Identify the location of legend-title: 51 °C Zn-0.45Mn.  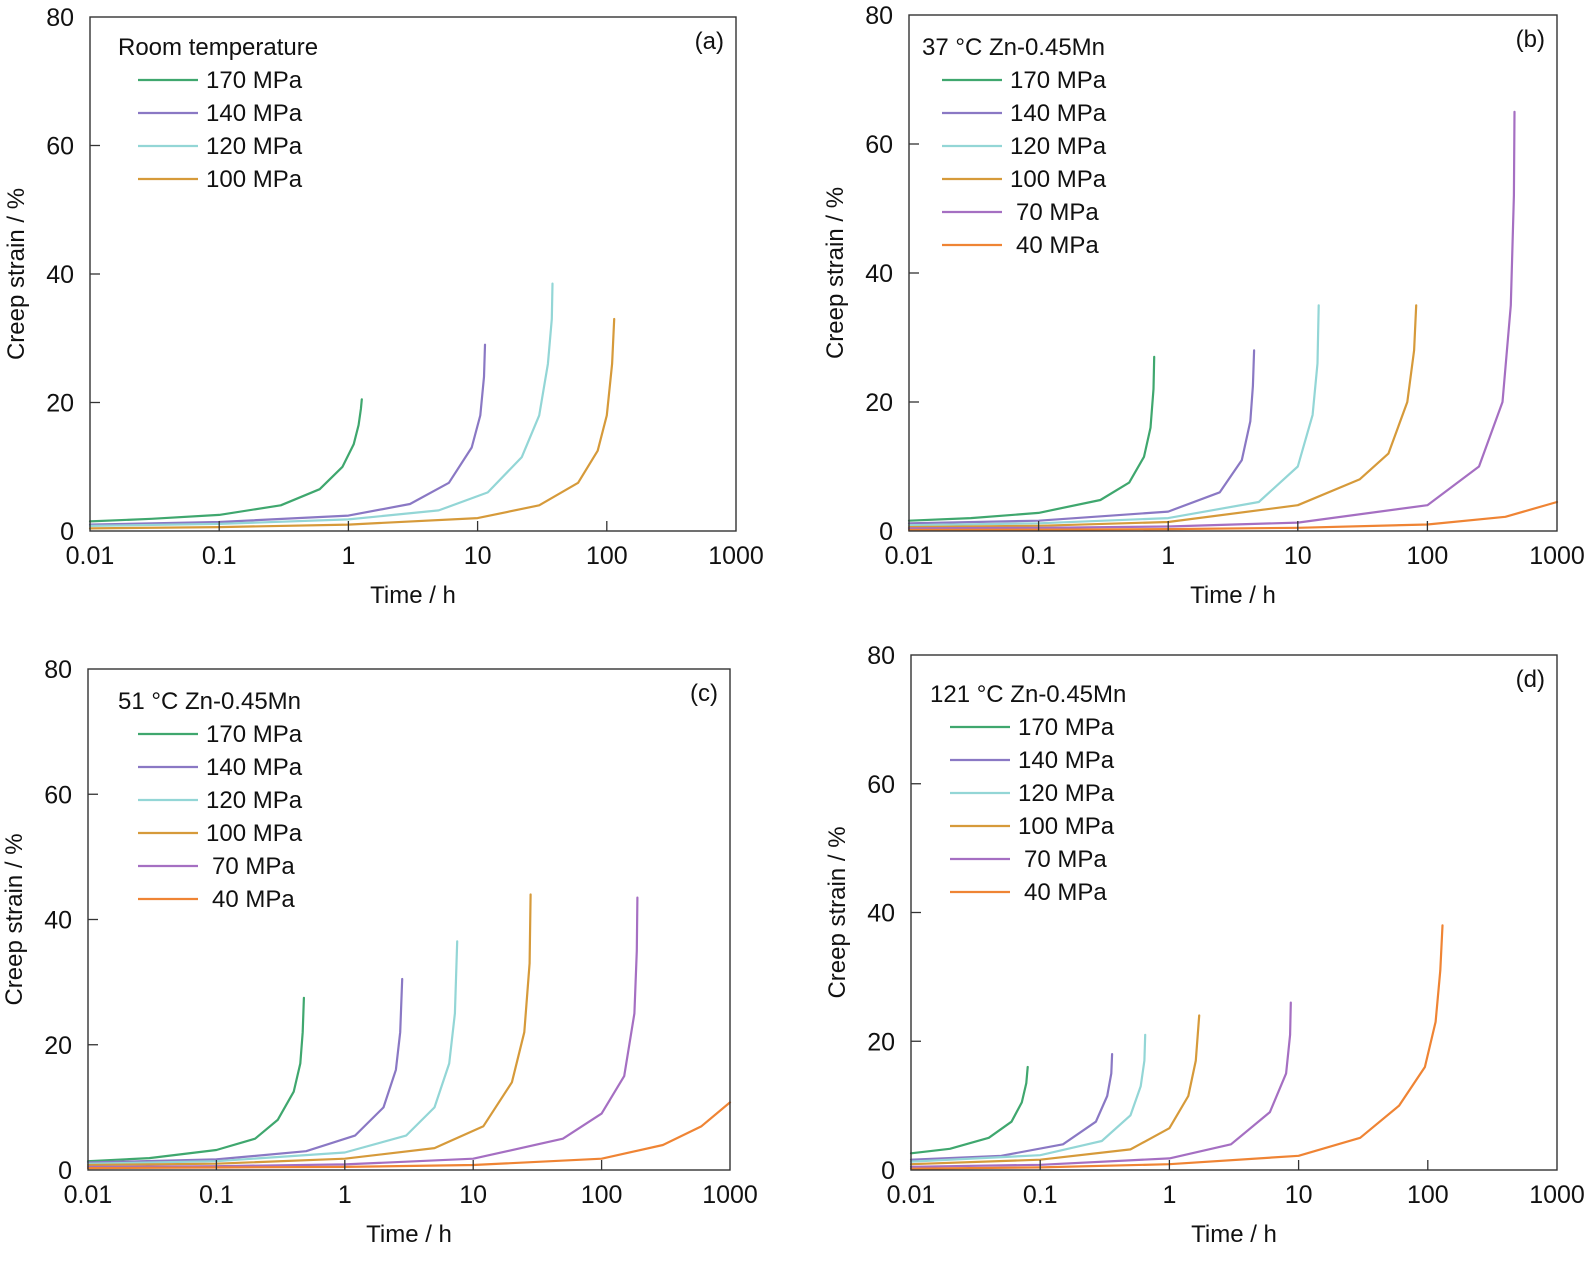
(209, 701).